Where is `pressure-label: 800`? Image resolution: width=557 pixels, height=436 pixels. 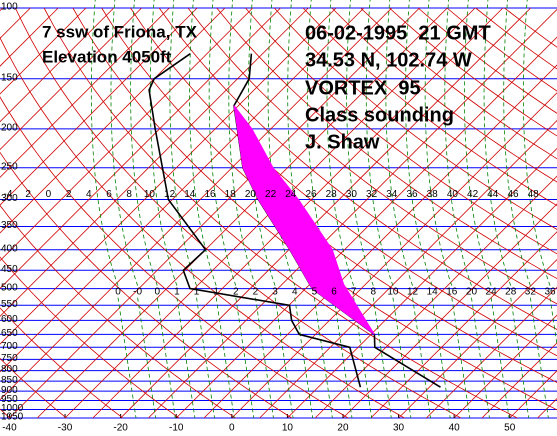
pressure-label: 800 is located at coordinates (9, 369).